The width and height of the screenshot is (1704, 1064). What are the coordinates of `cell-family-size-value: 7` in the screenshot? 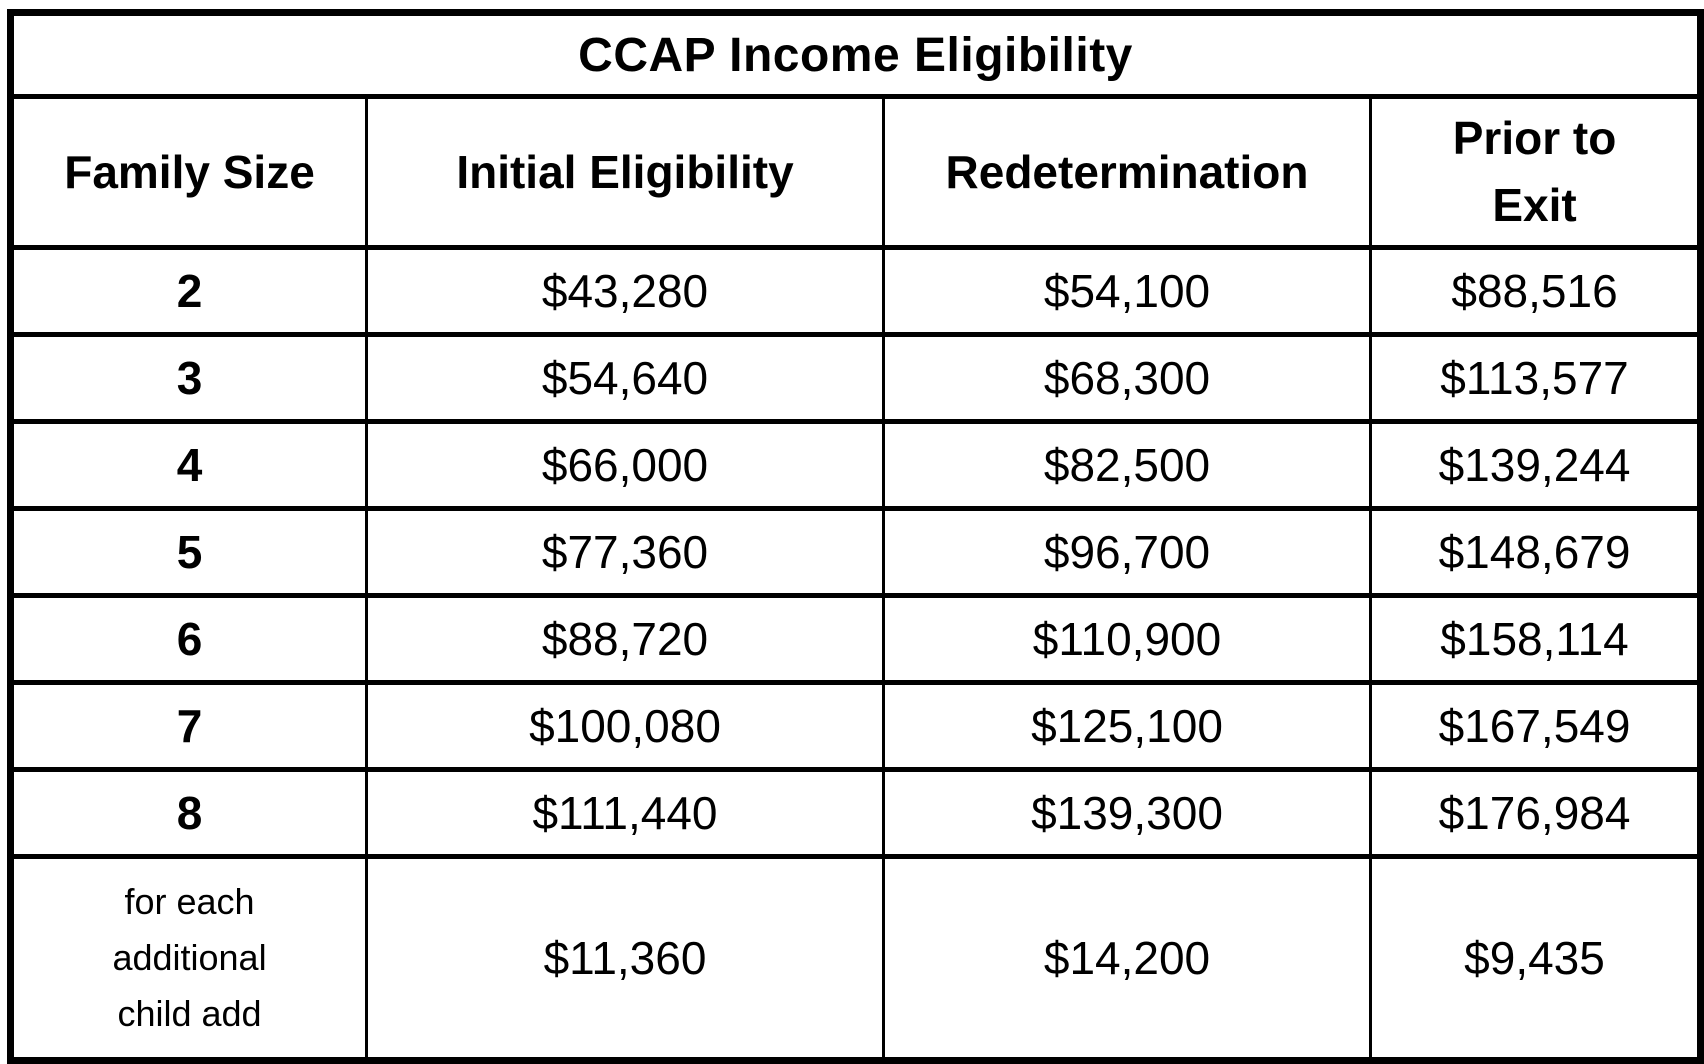 It's located at (189, 726).